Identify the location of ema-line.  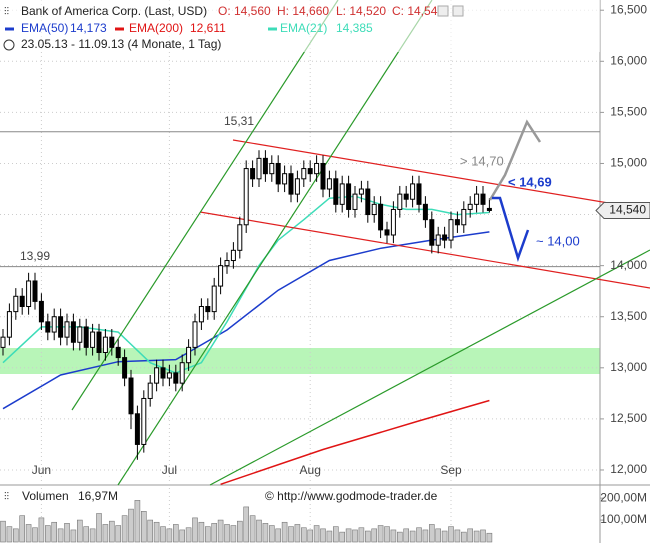
(355, 442).